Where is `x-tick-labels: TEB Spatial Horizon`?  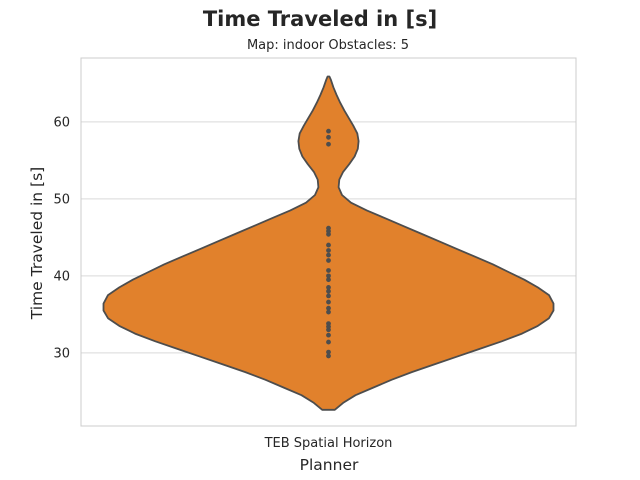 x-tick-labels: TEB Spatial Horizon is located at coordinates (328, 443).